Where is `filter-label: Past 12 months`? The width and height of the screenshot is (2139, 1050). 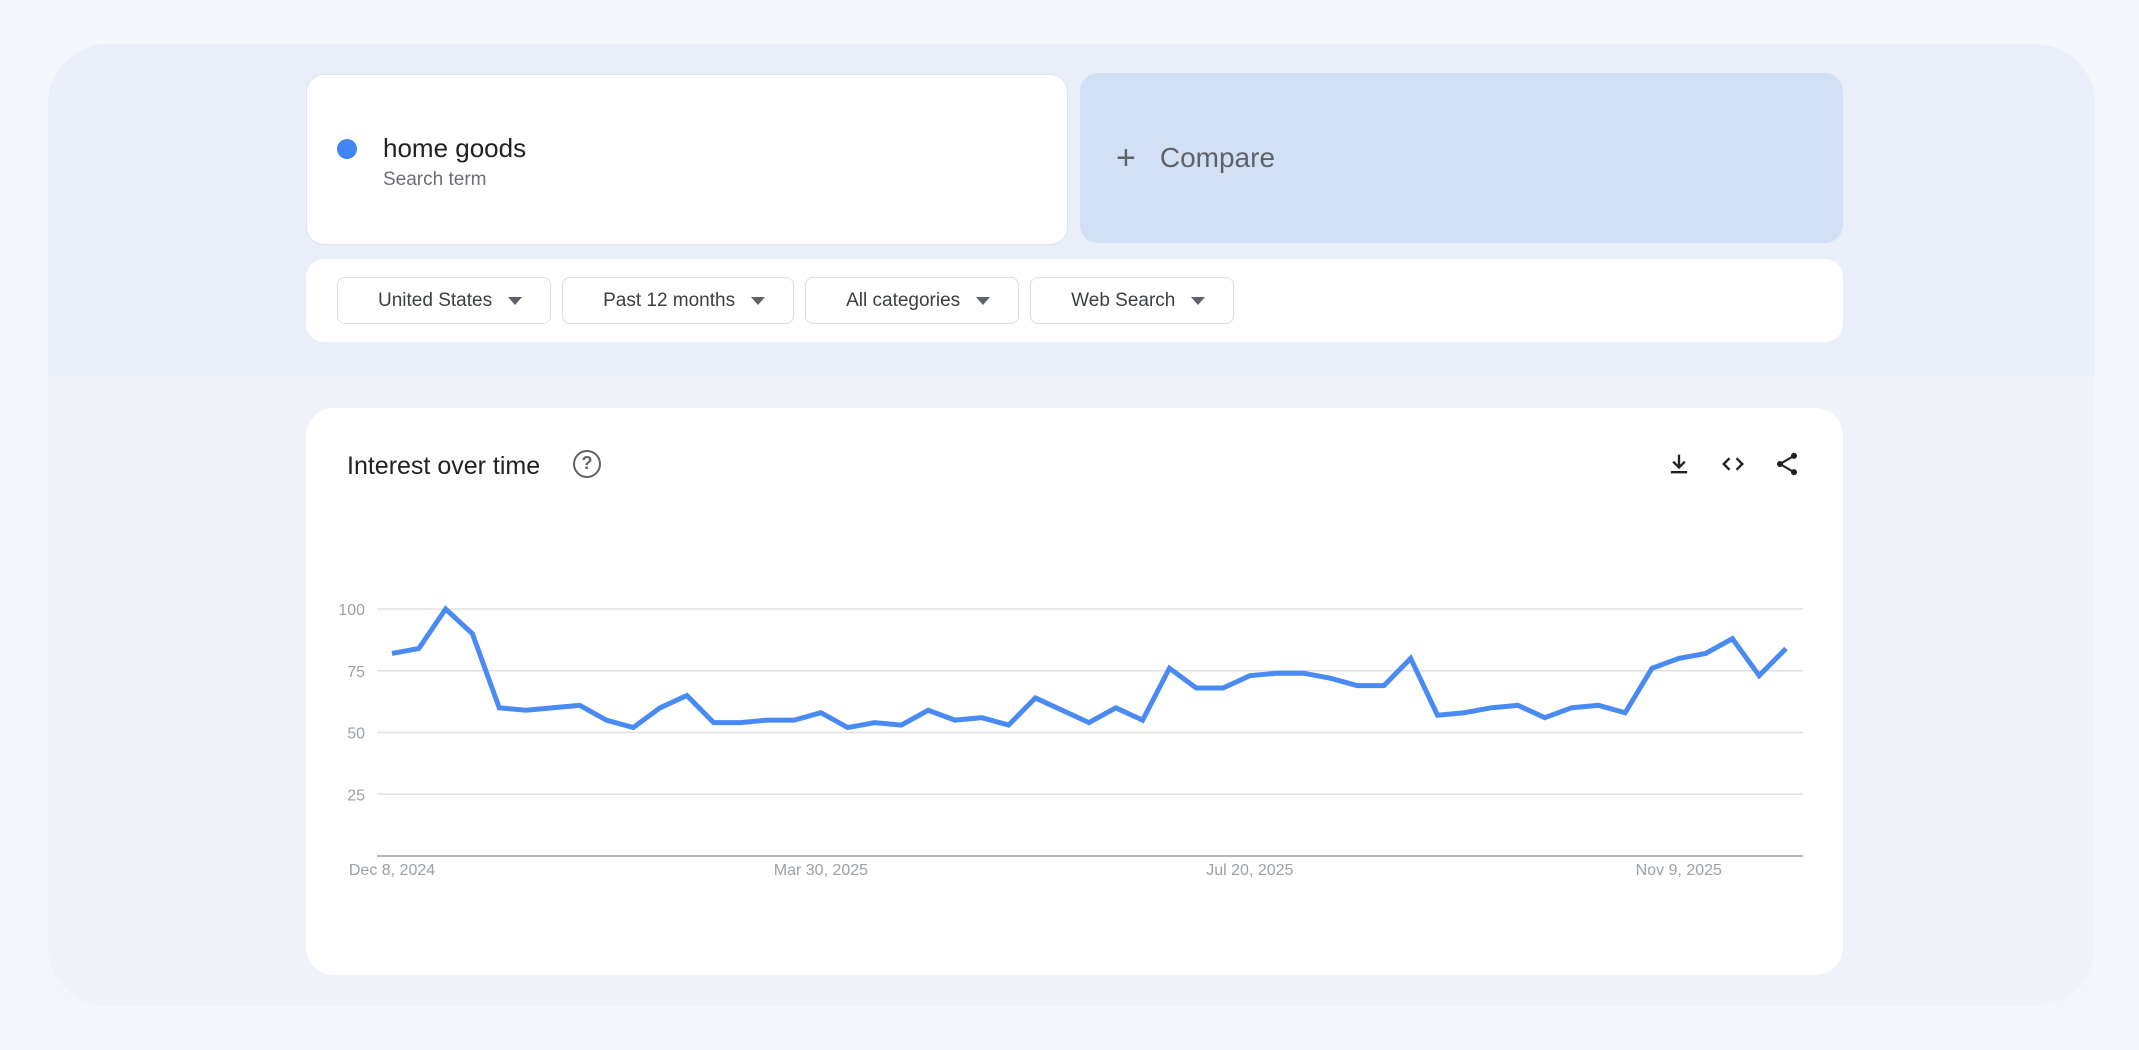
filter-label: Past 12 months is located at coordinates (669, 300).